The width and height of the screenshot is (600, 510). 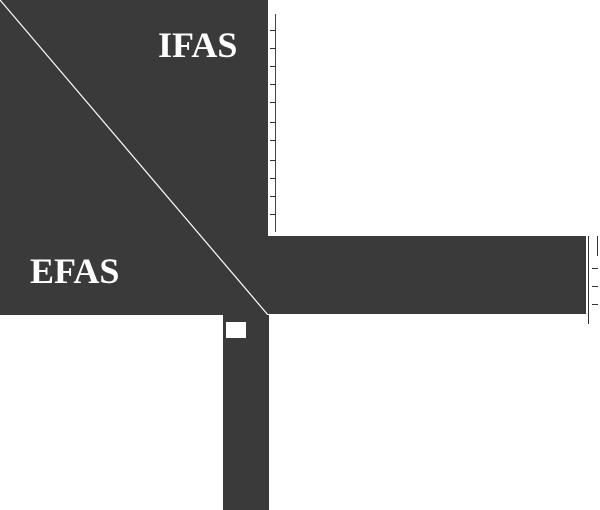 What do you see at coordinates (236, 330) in the screenshot?
I see `column-tab` at bounding box center [236, 330].